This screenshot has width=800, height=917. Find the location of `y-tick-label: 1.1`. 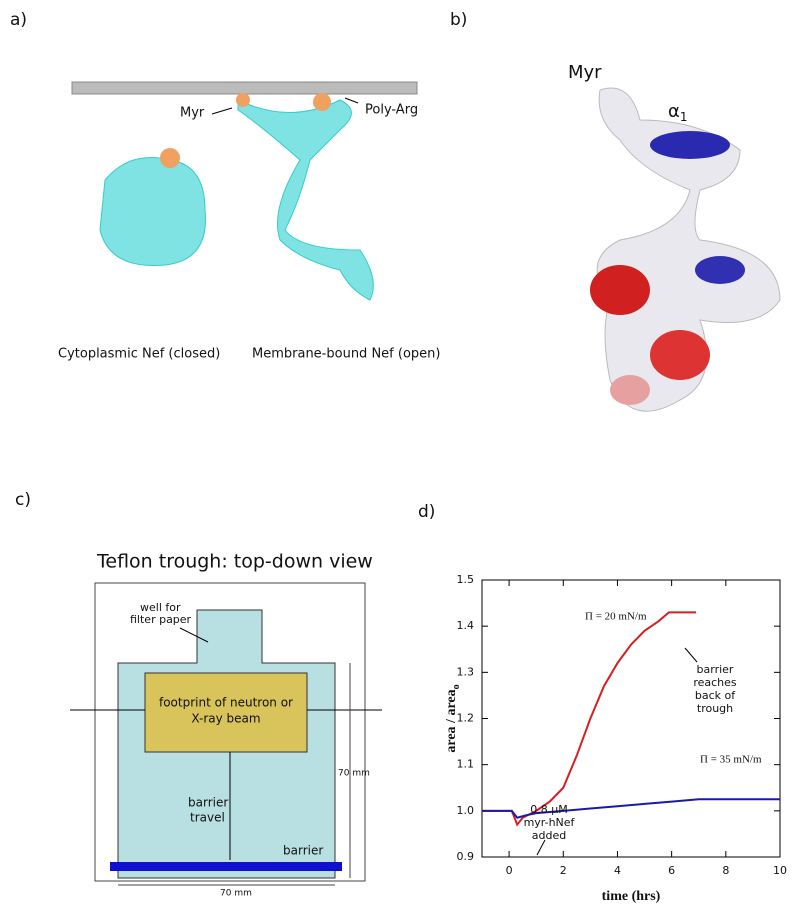

y-tick-label: 1.1 is located at coordinates (466, 764).